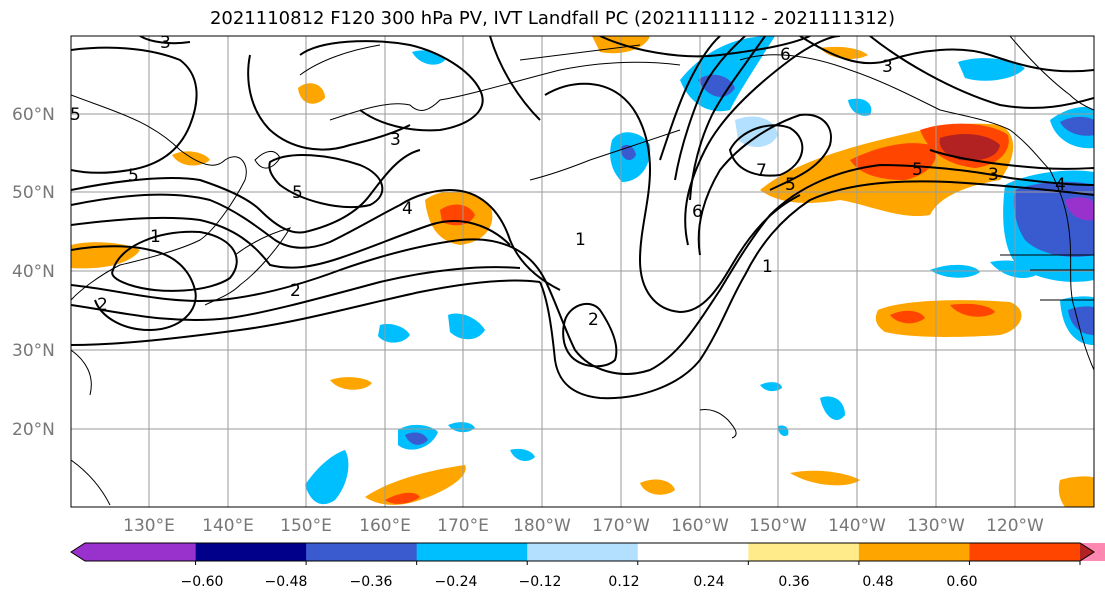 Image resolution: width=1105 pixels, height=601 pixels. What do you see at coordinates (286, 582) in the screenshot?
I see `colorbar-tick-label: −0.48` at bounding box center [286, 582].